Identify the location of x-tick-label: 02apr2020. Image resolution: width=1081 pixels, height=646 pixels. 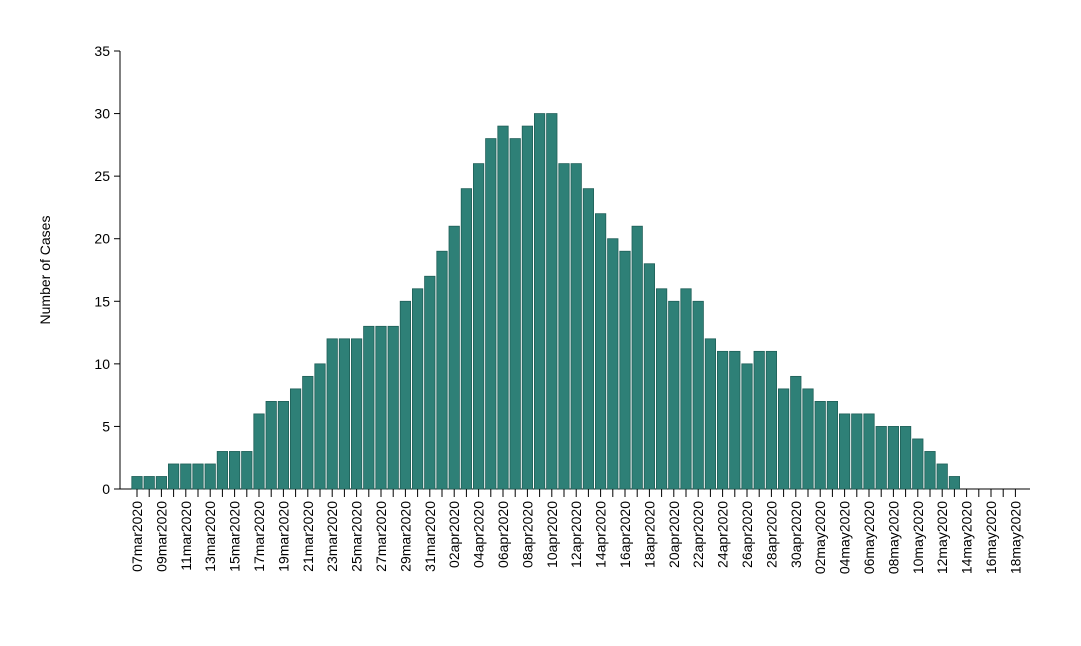
(454, 534).